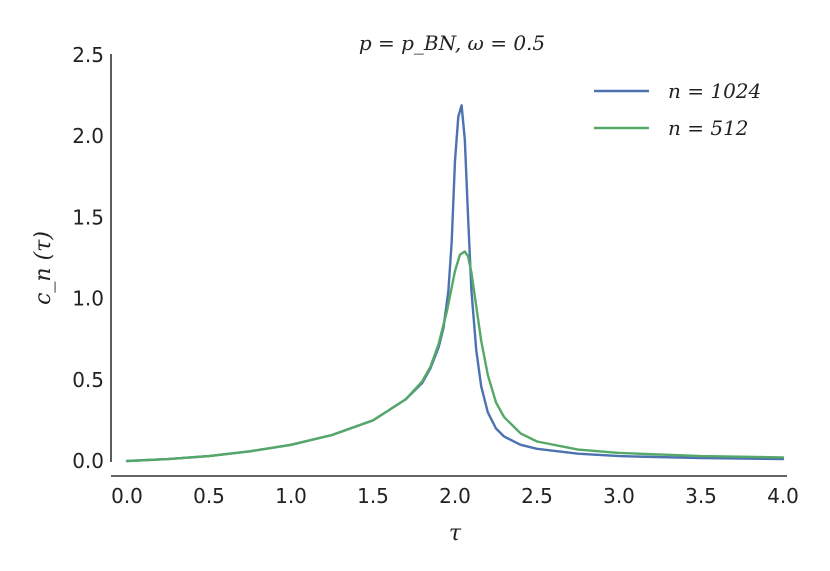 Image resolution: width=830 pixels, height=571 pixels. What do you see at coordinates (701, 496) in the screenshot?
I see `x-tick-label: 3.5` at bounding box center [701, 496].